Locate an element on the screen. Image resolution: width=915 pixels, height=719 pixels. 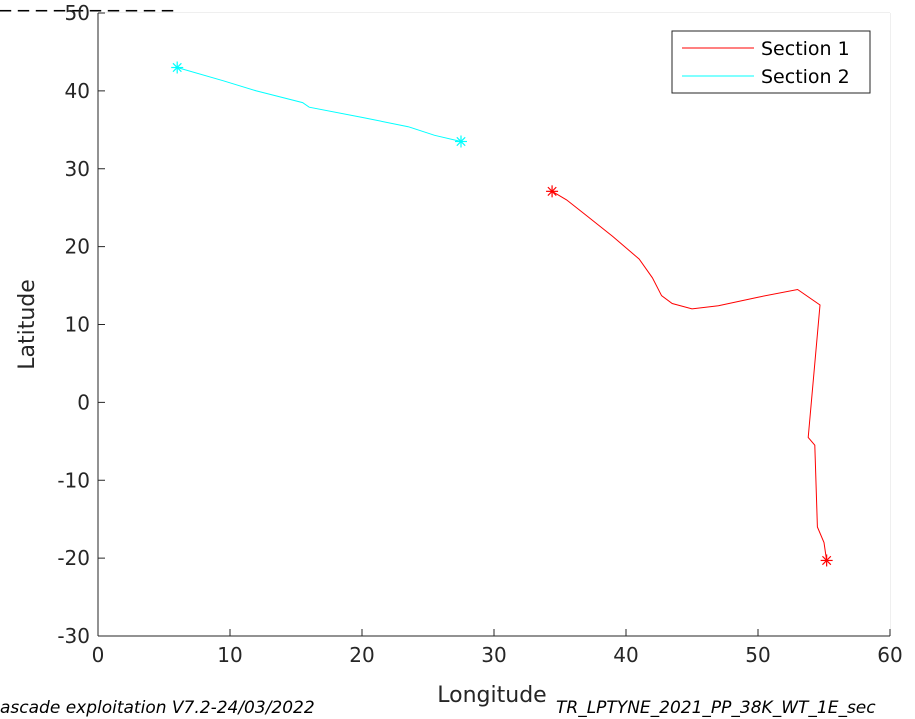
y-tick-label: 10 is located at coordinates (77, 325).